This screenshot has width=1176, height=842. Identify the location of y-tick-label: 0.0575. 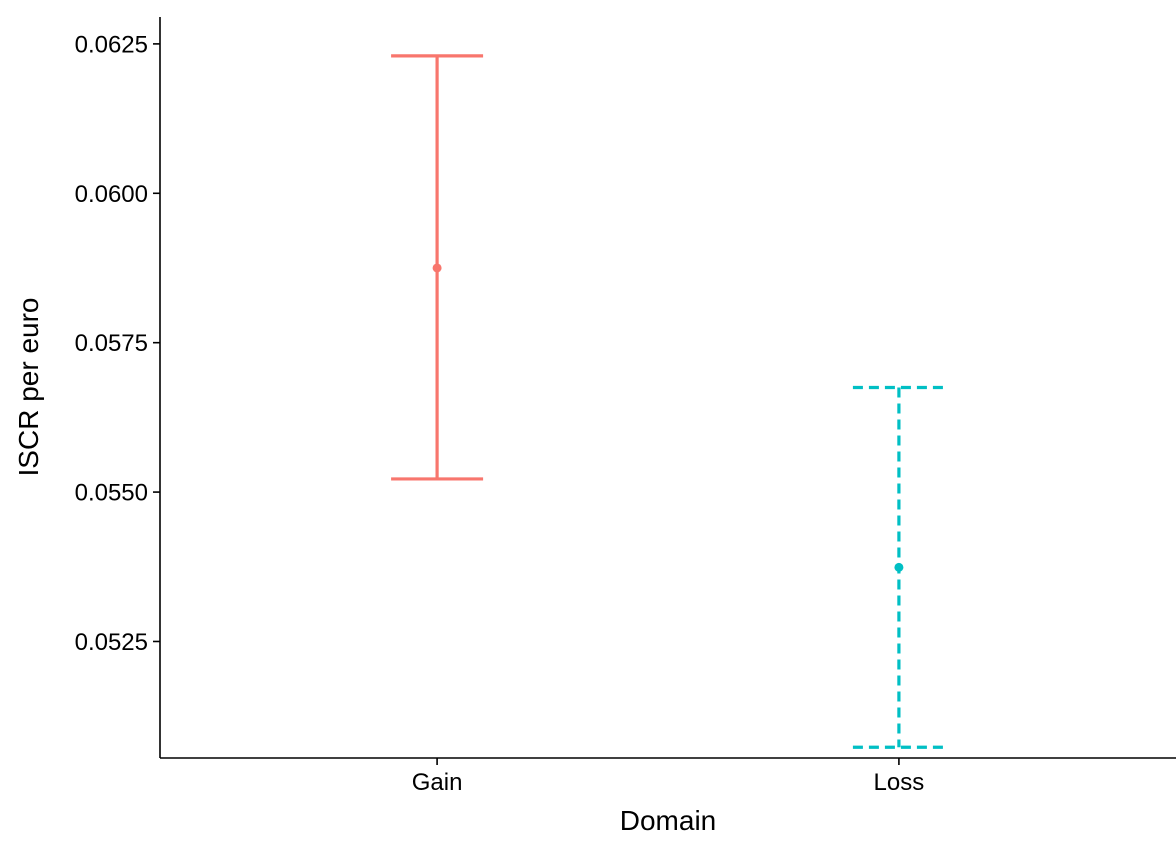
(111, 343).